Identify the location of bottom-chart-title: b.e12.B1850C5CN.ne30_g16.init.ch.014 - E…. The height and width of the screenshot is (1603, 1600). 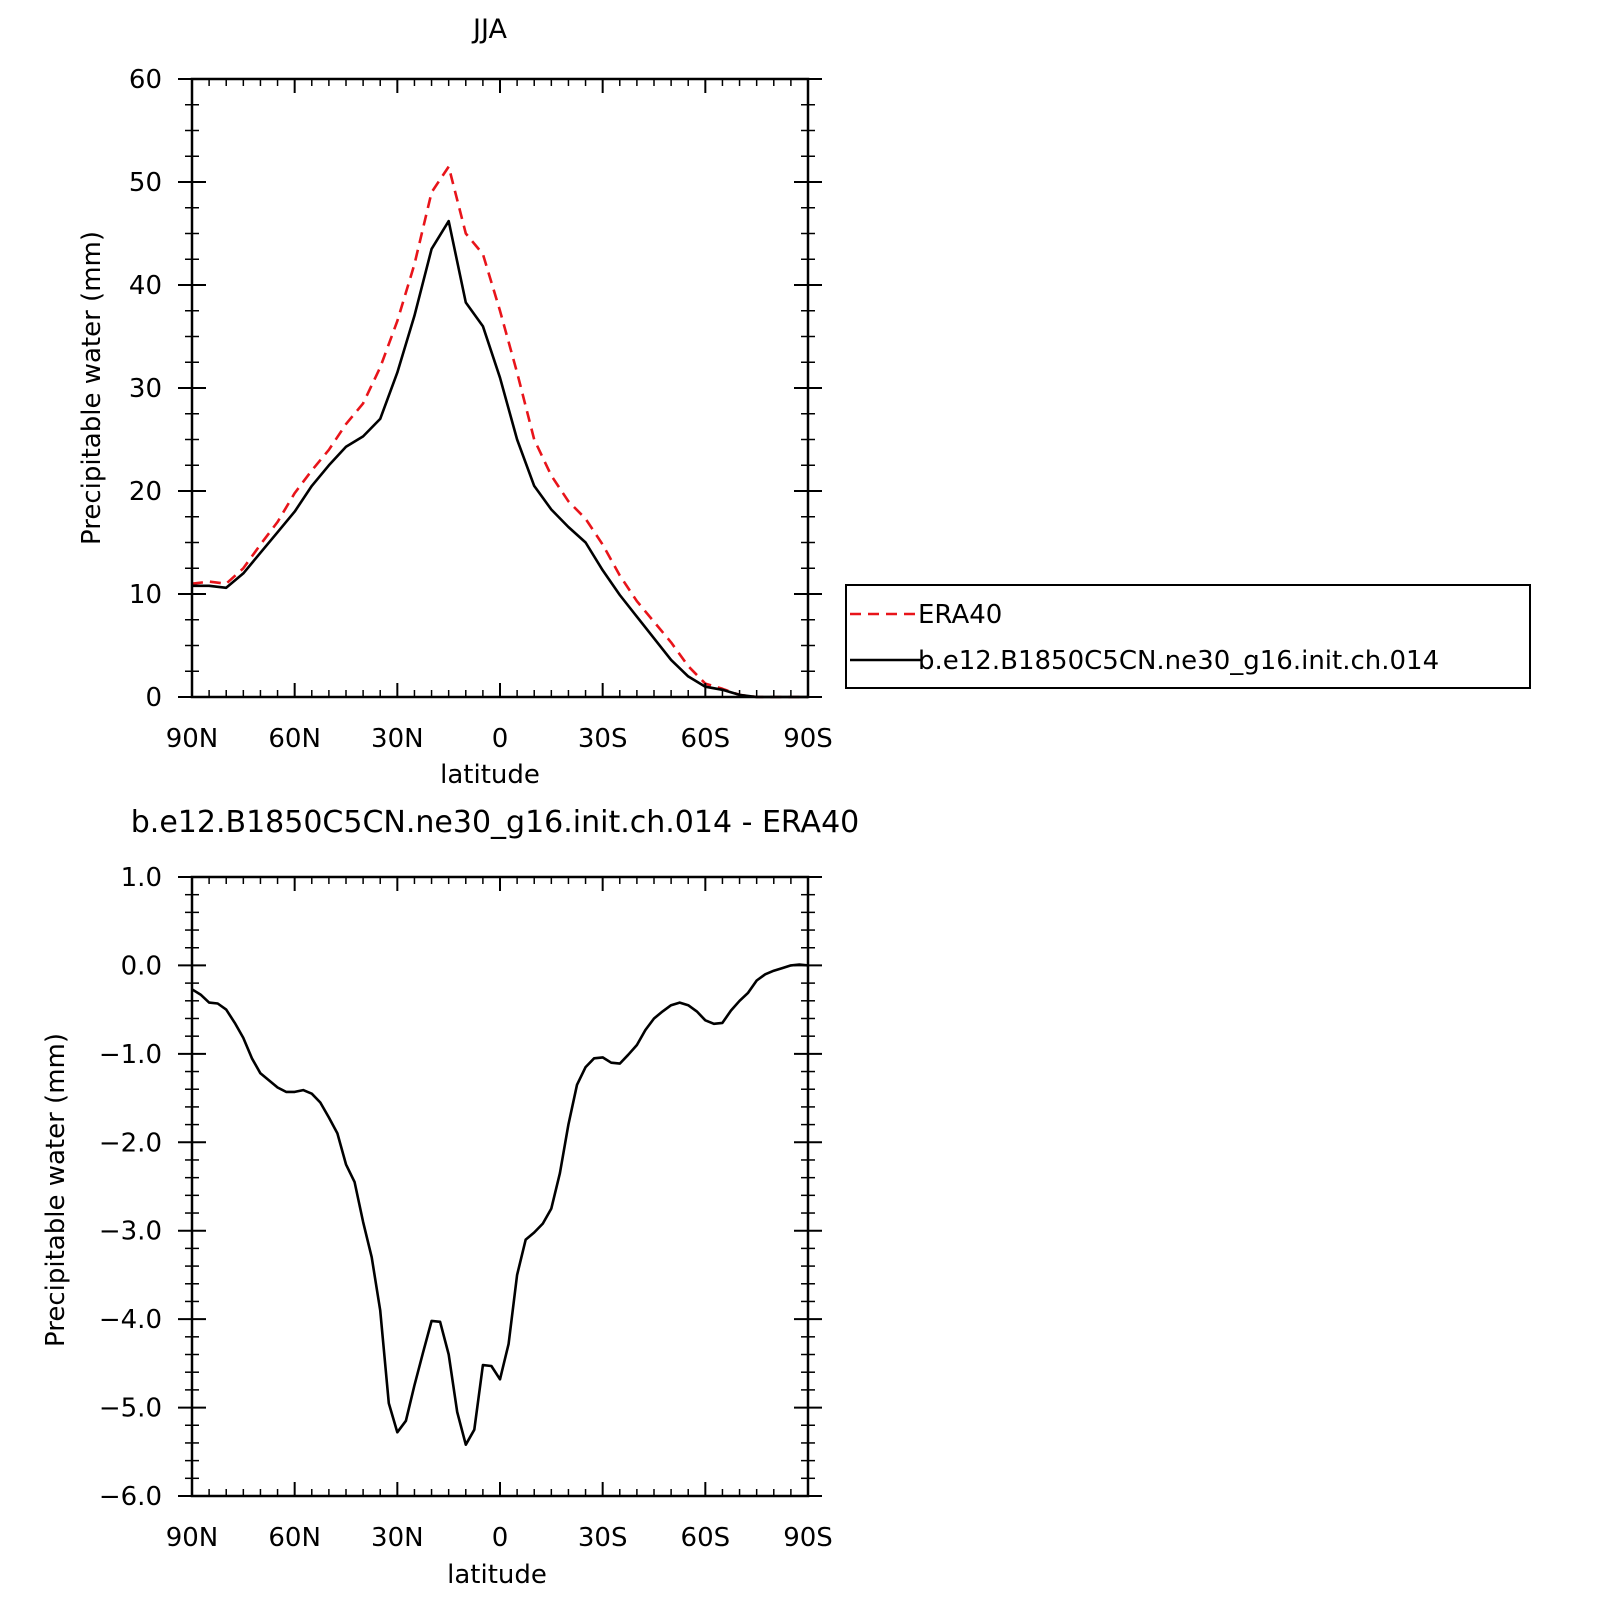
(495, 822).